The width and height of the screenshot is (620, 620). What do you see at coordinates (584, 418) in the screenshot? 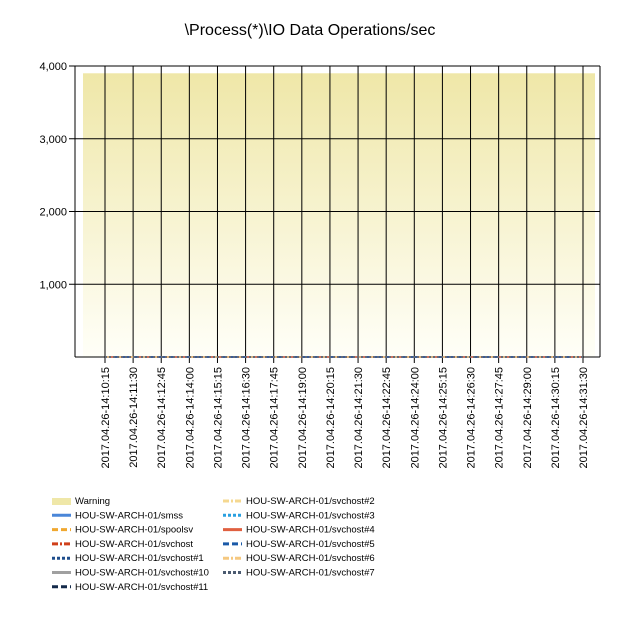
I see `x-tick-label: 2017.04.26-14:31:30` at bounding box center [584, 418].